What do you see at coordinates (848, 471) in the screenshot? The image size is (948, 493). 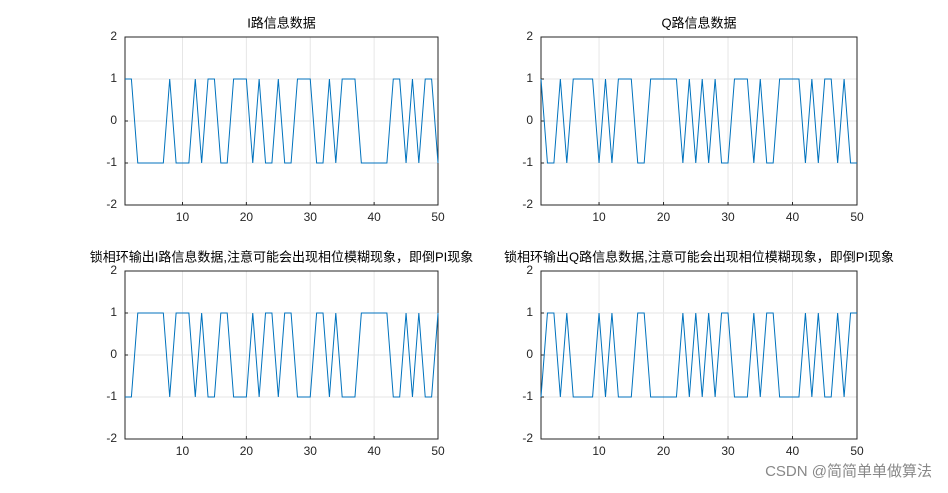 I see `watermark: CSDN @简简单单做算法` at bounding box center [848, 471].